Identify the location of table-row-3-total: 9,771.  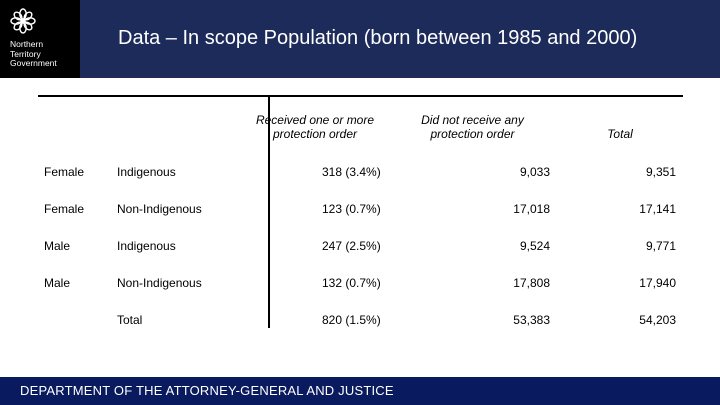
(660, 246).